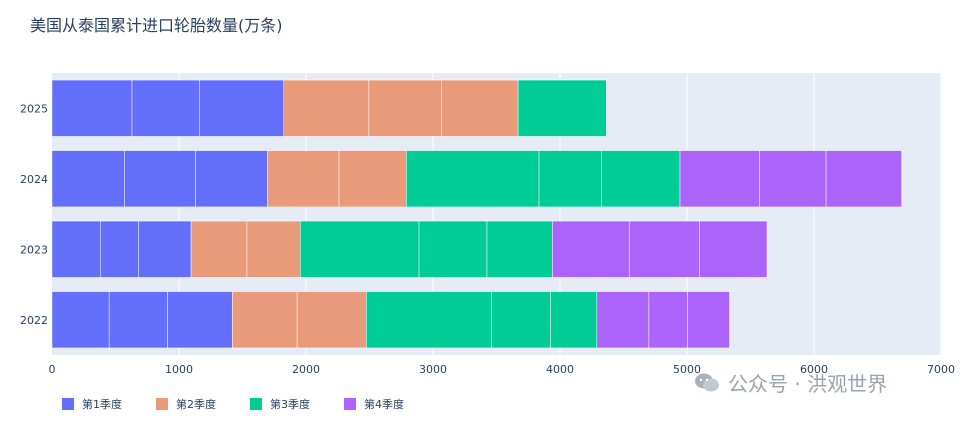 The height and width of the screenshot is (421, 966). What do you see at coordinates (102, 404) in the screenshot?
I see `legend-label: 第1季度` at bounding box center [102, 404].